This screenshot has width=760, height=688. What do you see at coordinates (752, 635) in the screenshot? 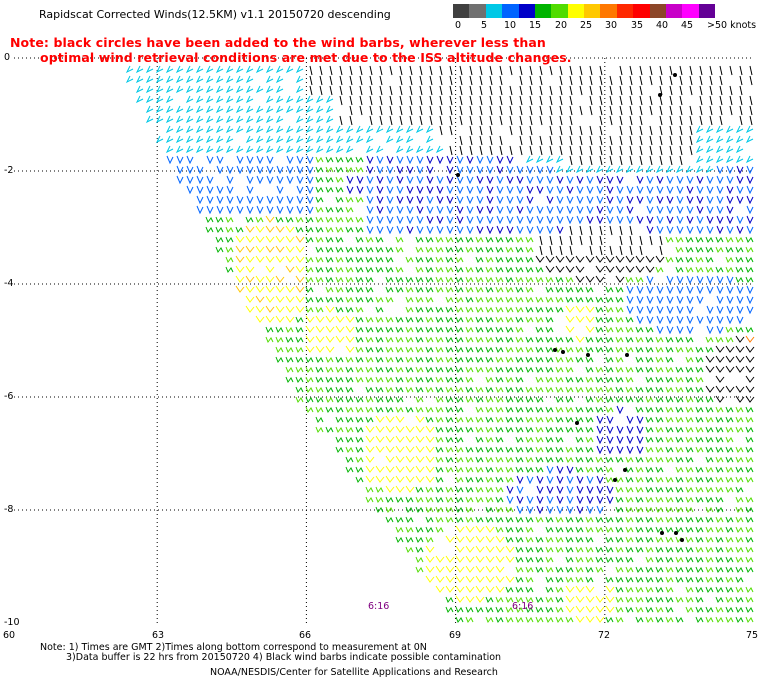
I see `lon-label: 75` at bounding box center [752, 635].